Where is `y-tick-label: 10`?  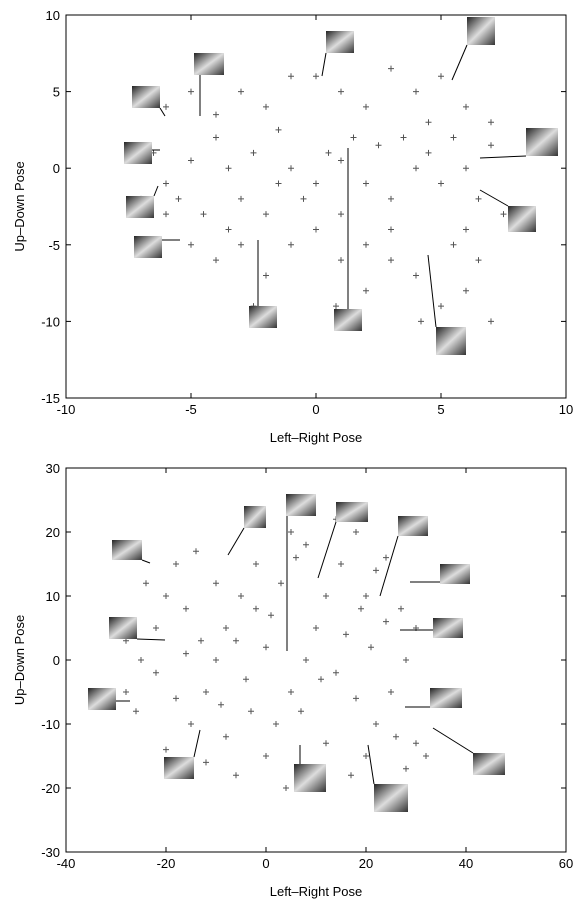
y-tick-label: 10 is located at coordinates (53, 15).